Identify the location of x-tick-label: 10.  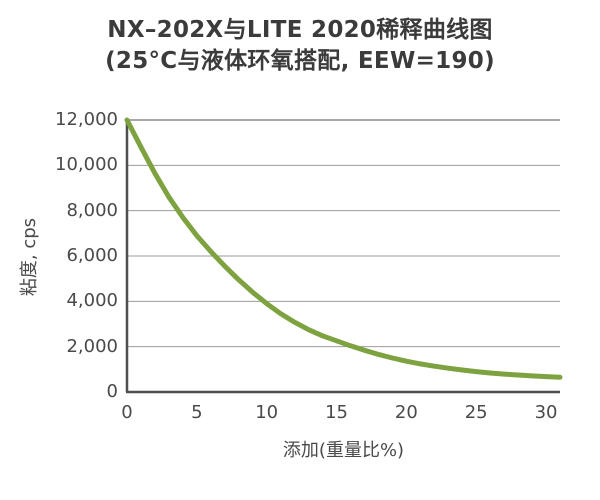
(267, 412).